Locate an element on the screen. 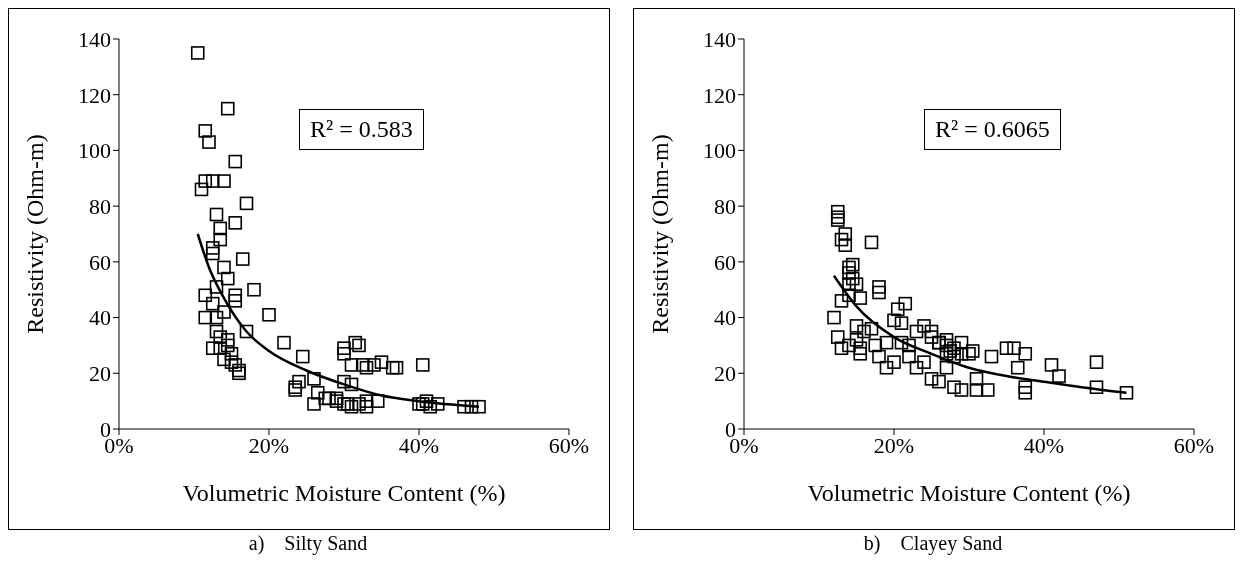 The image size is (1257, 575). text: b) Clayey Sand is located at coordinates (933, 543).